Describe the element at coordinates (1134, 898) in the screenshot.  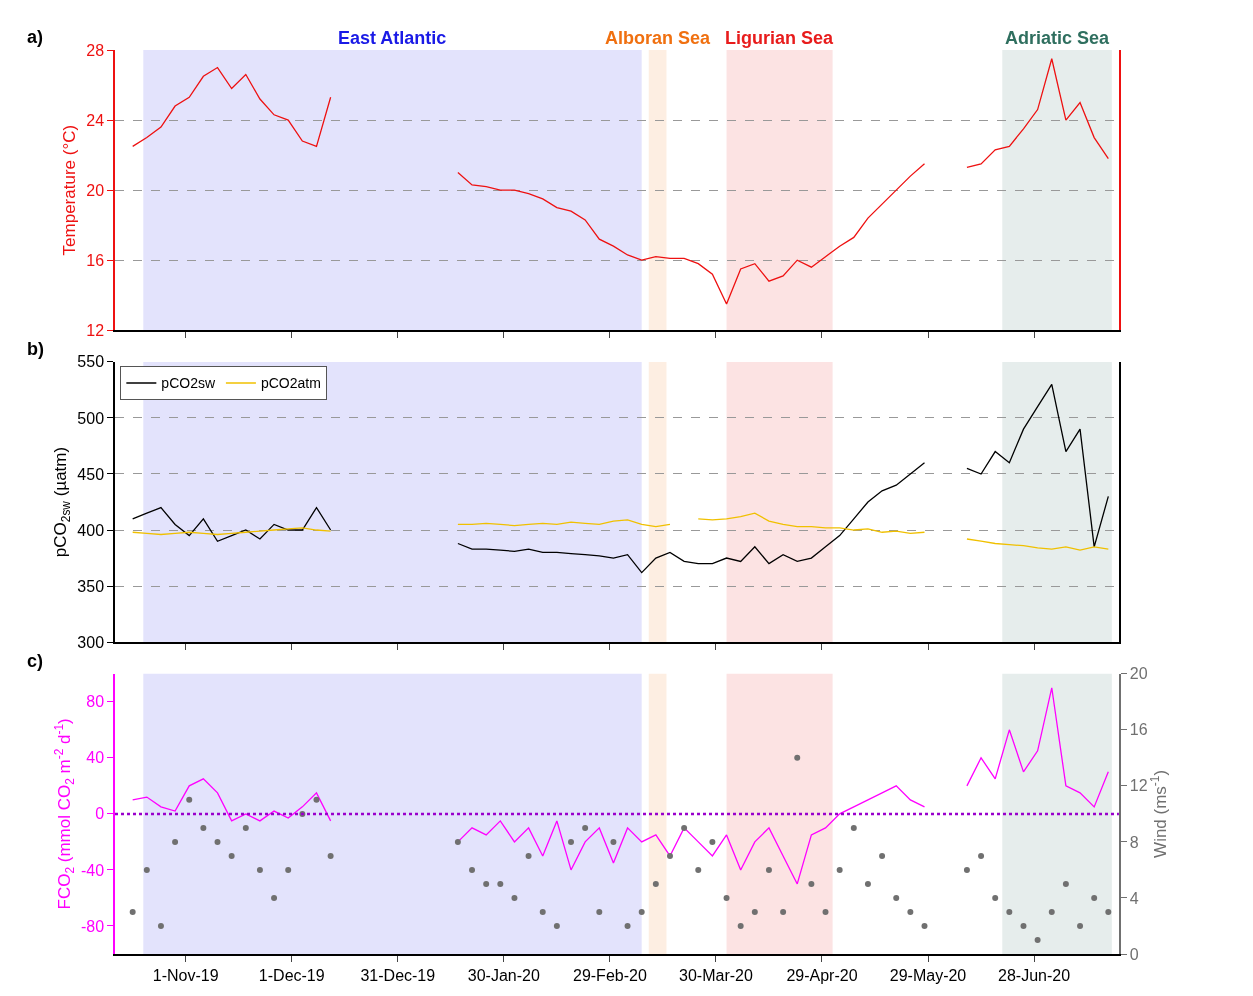
I see `y2-tick-label: 4` at that location.